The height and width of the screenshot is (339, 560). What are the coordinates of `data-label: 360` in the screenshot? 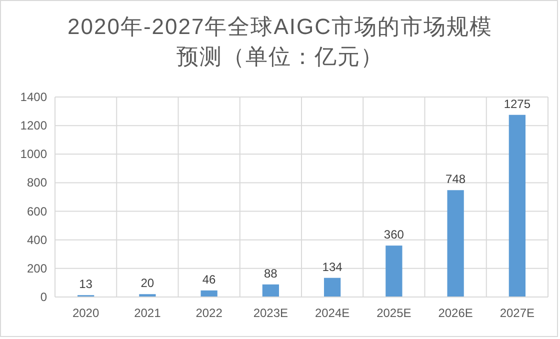 It's located at (394, 235).